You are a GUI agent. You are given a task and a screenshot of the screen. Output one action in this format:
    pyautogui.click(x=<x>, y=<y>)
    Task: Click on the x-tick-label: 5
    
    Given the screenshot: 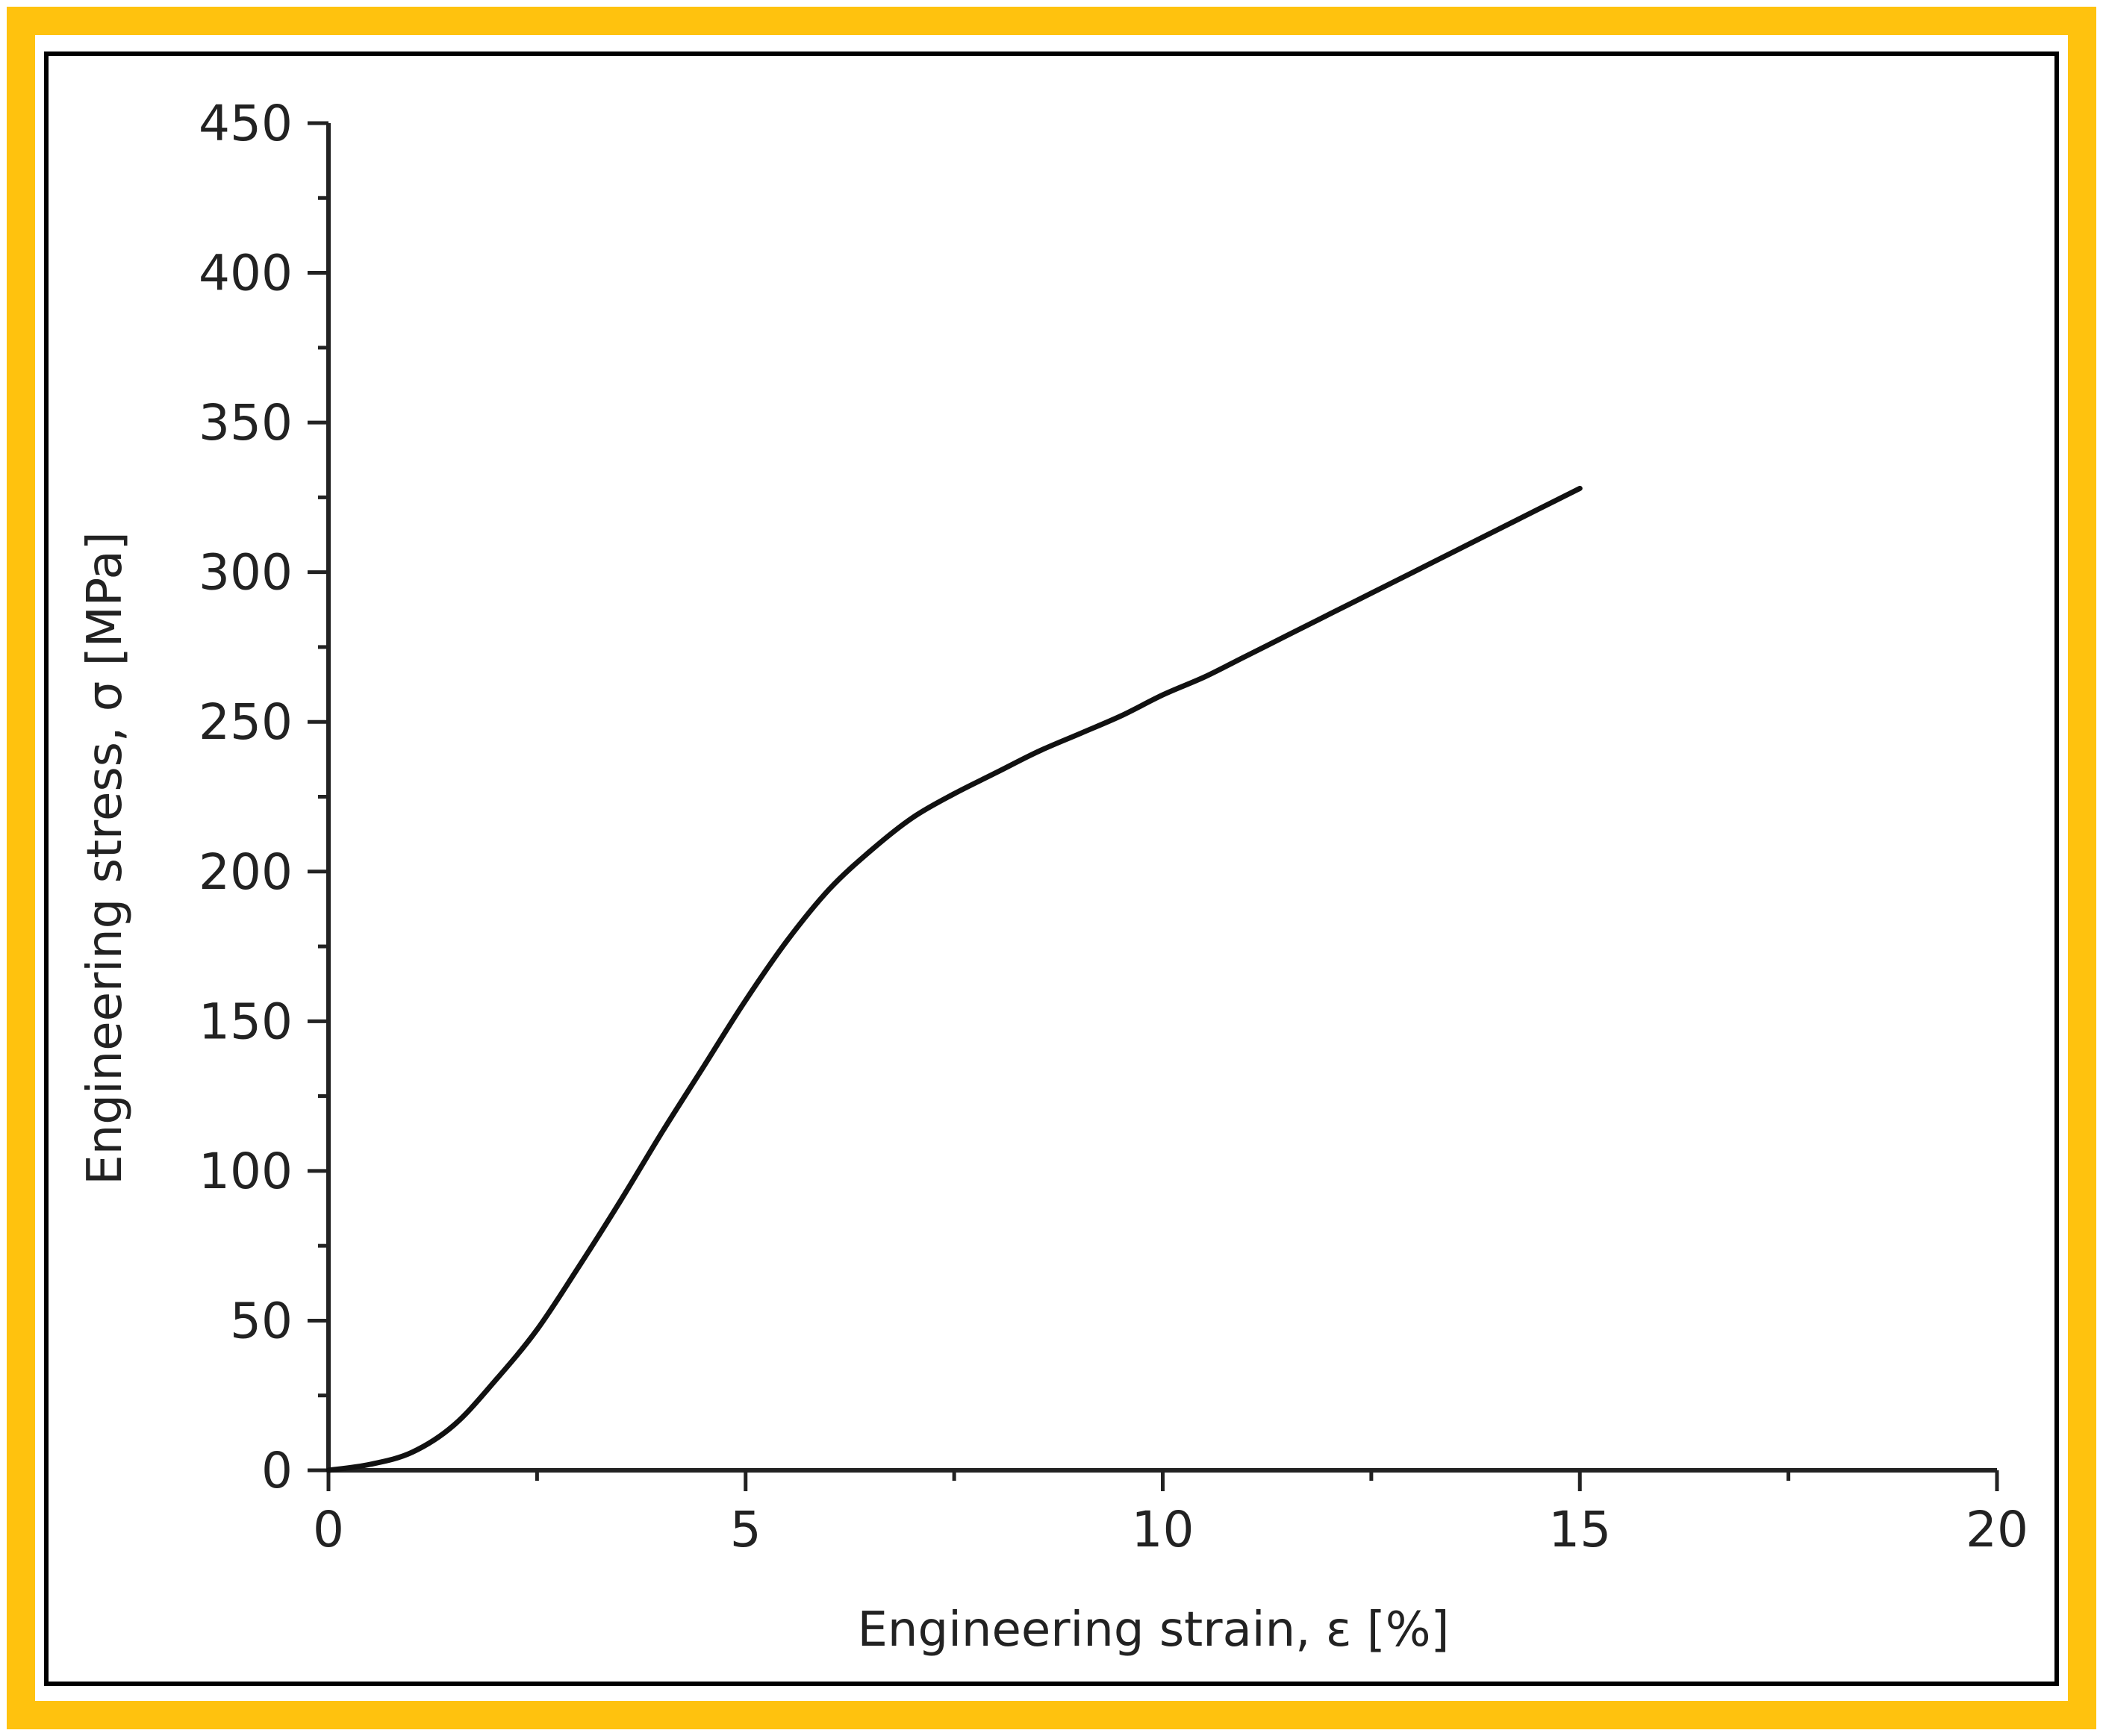 What is the action you would take?
    pyautogui.click(x=745, y=1530)
    